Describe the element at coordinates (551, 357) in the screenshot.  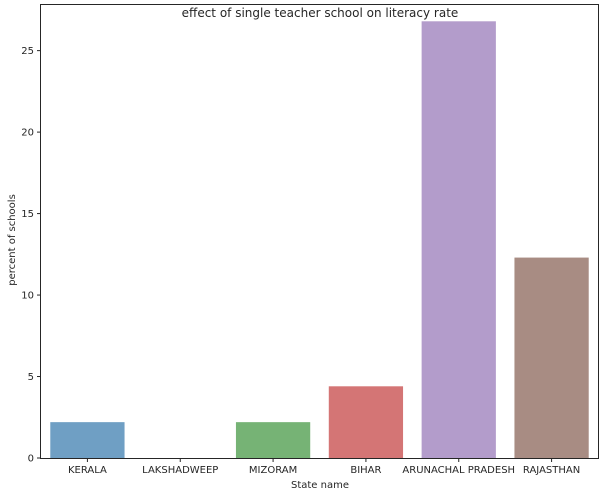
I see `bar-rajasthan` at that location.